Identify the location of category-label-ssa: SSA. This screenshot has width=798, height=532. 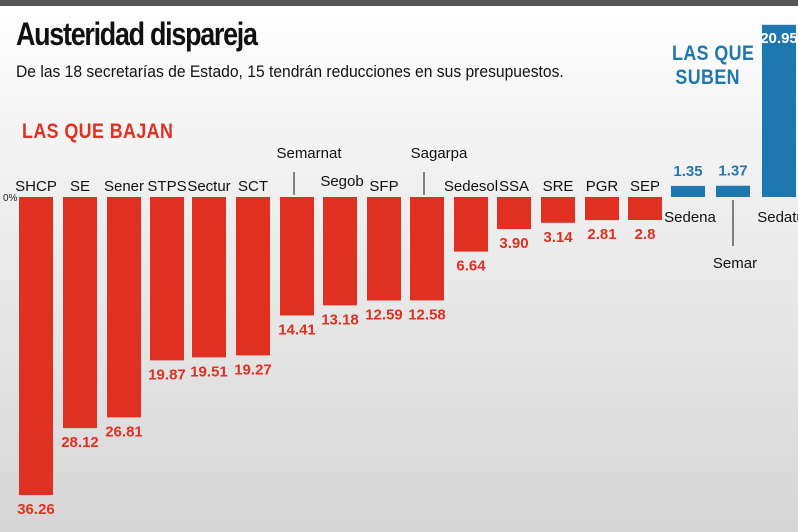
(514, 186).